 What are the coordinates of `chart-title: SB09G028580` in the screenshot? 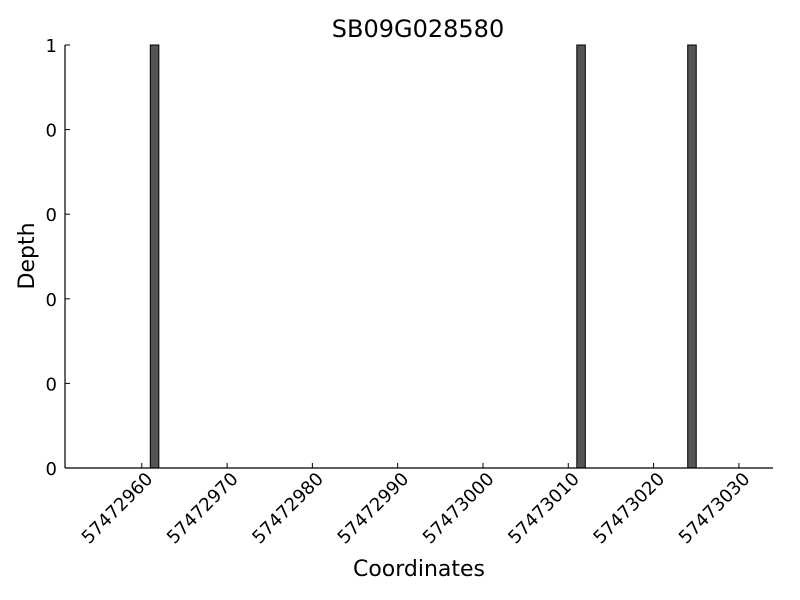 It's located at (418, 29).